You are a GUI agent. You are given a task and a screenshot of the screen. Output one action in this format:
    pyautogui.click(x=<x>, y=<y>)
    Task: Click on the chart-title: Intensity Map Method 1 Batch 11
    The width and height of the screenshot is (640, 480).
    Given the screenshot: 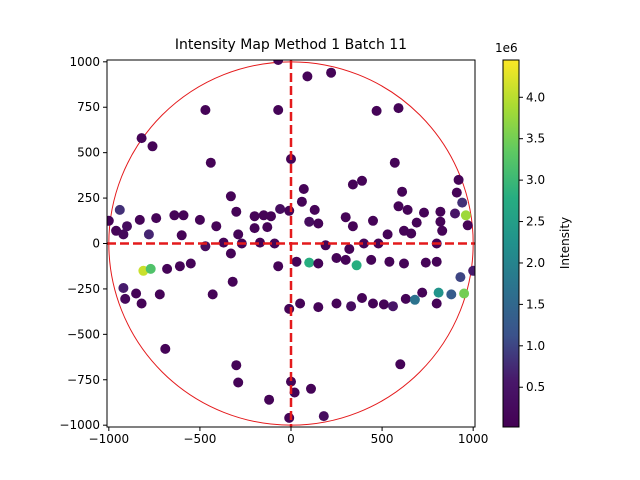 What is the action you would take?
    pyautogui.click(x=291, y=45)
    